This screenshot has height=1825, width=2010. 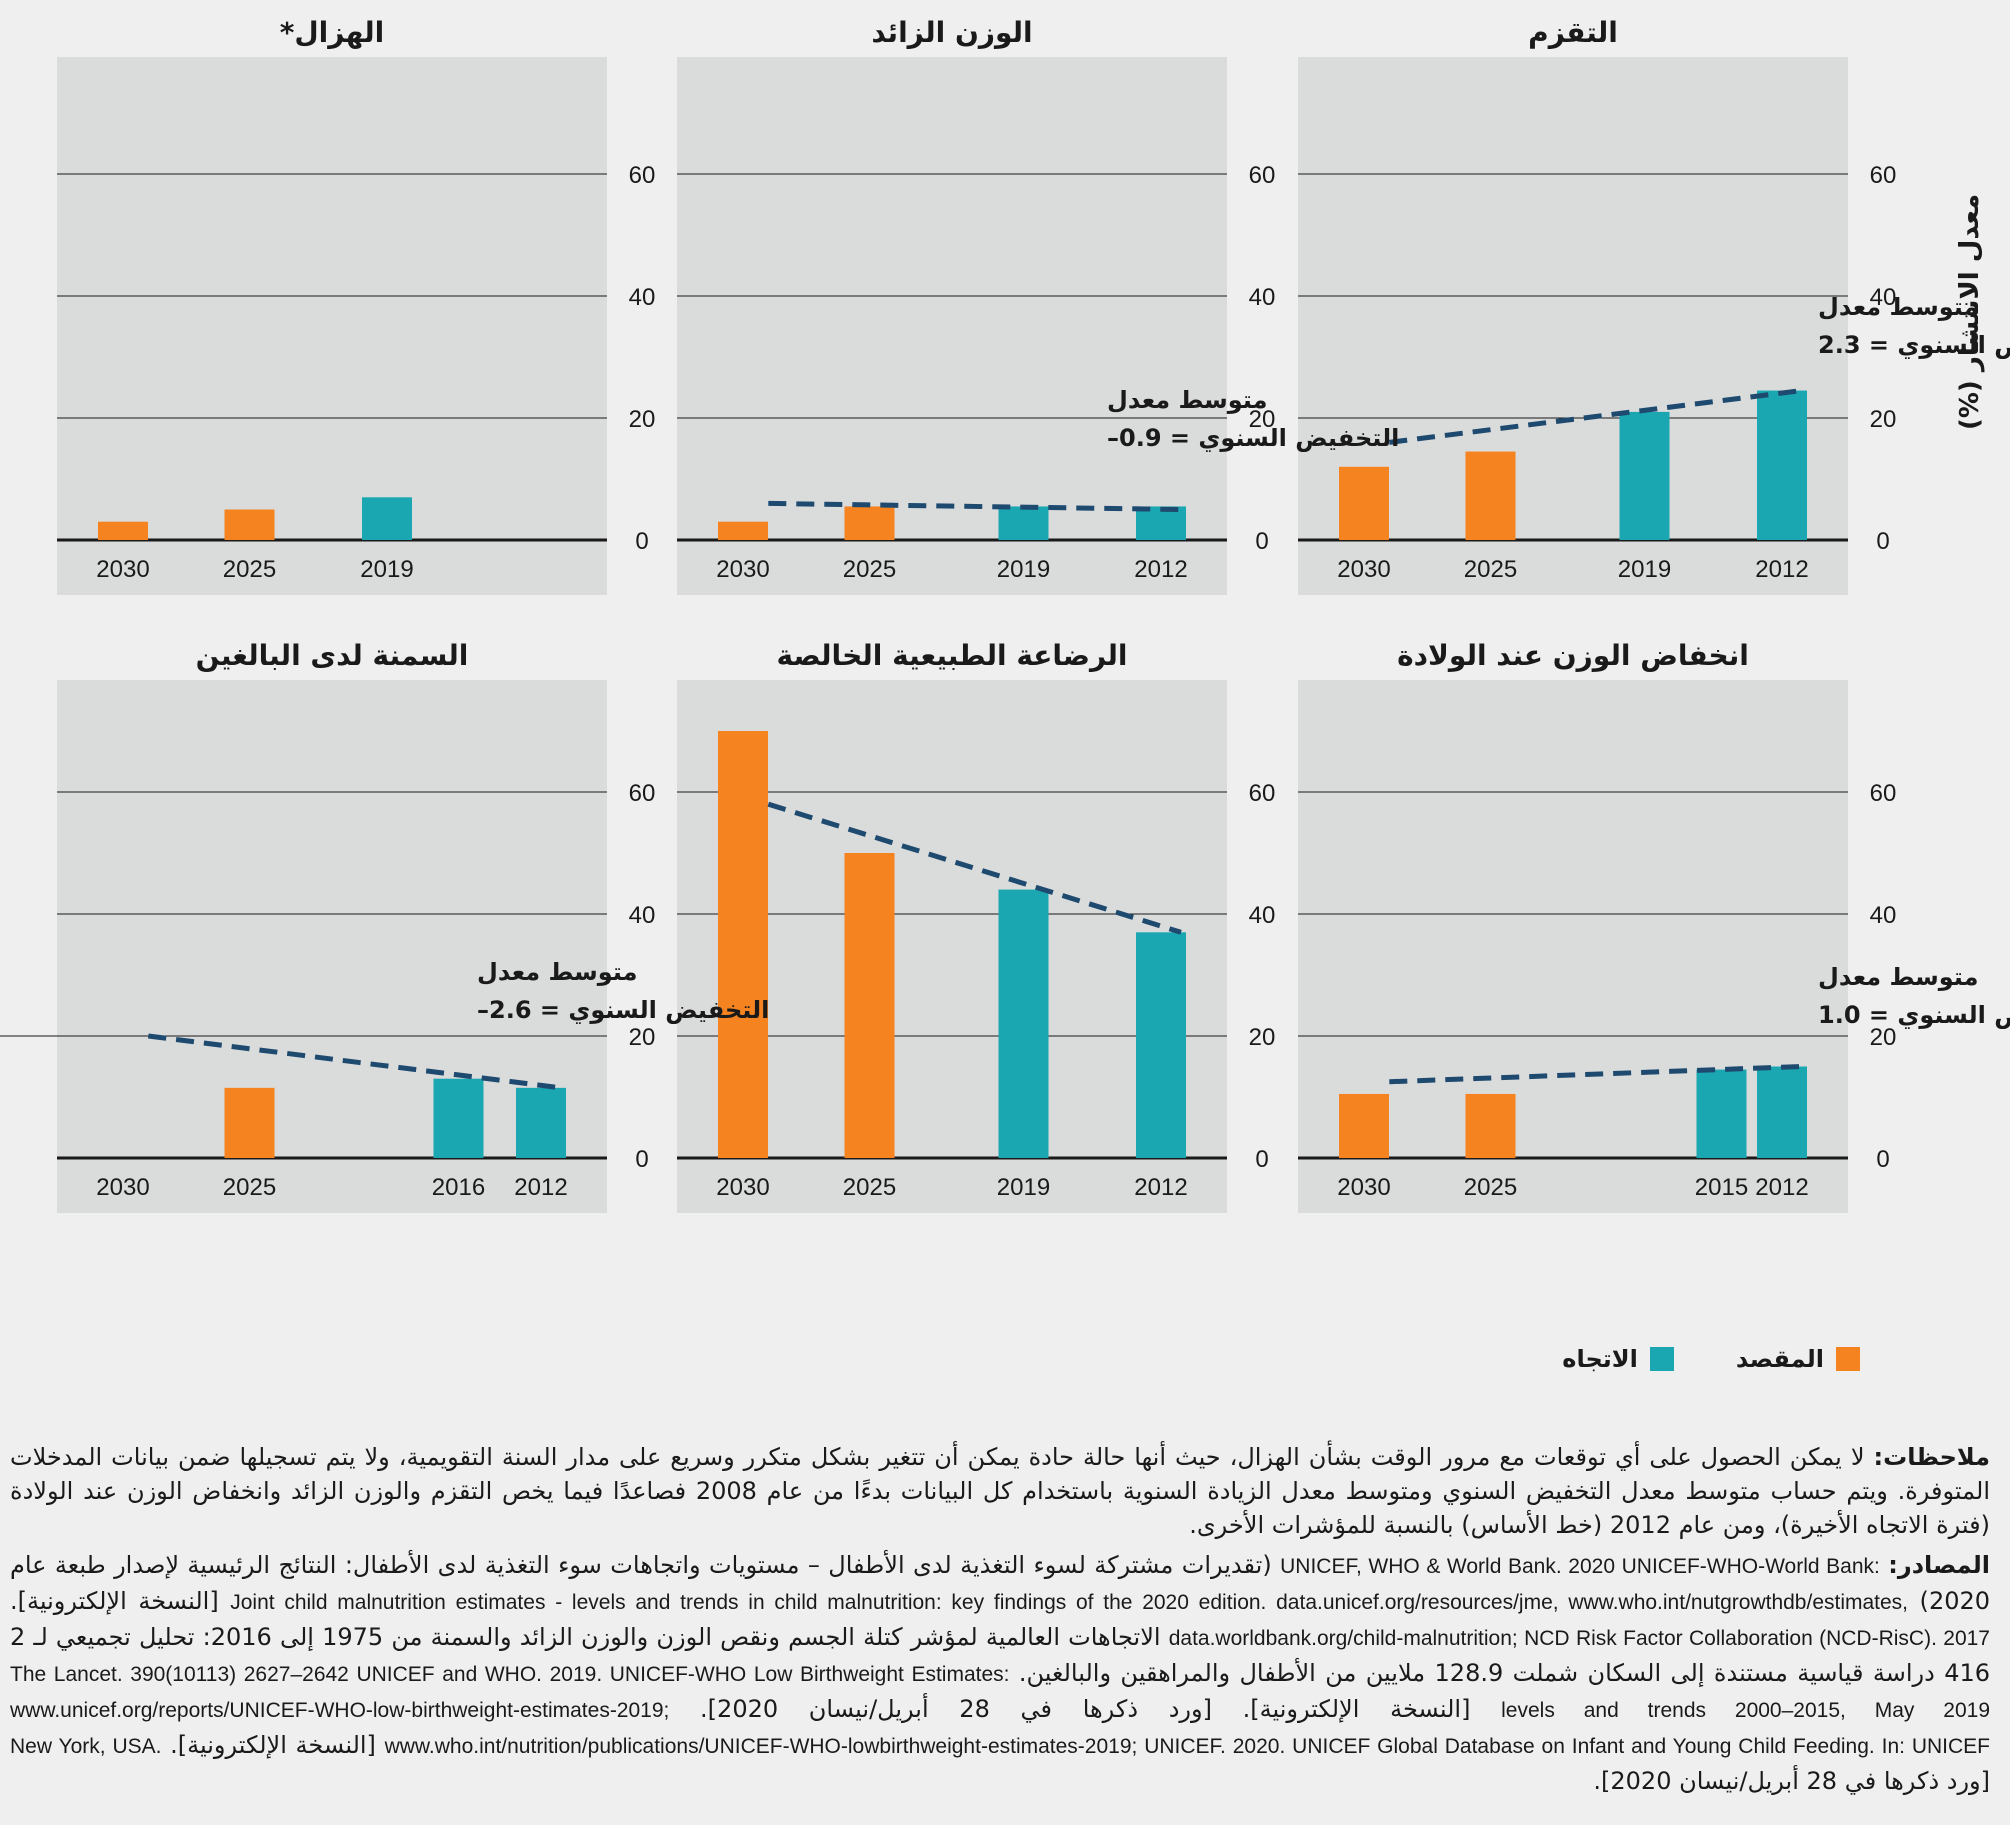 What do you see at coordinates (1721, 1113) in the screenshot?
I see `bar-trend-2015` at bounding box center [1721, 1113].